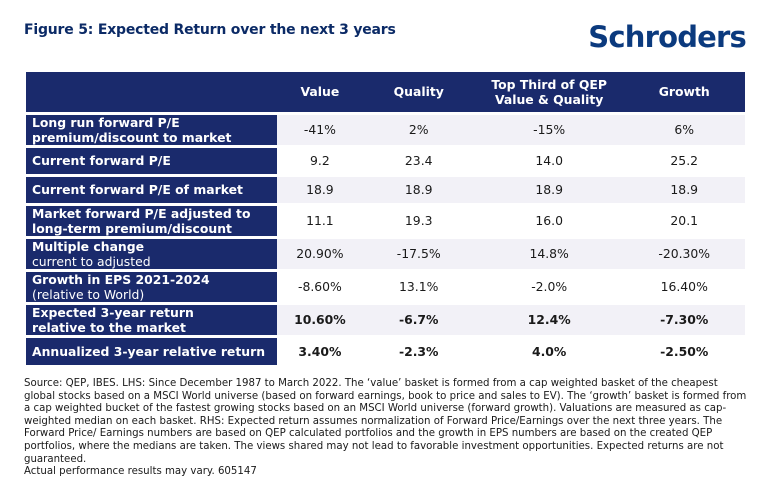 The width and height of the screenshot is (770, 491). I want to click on cell-value: -8.60%, so click(320, 286).